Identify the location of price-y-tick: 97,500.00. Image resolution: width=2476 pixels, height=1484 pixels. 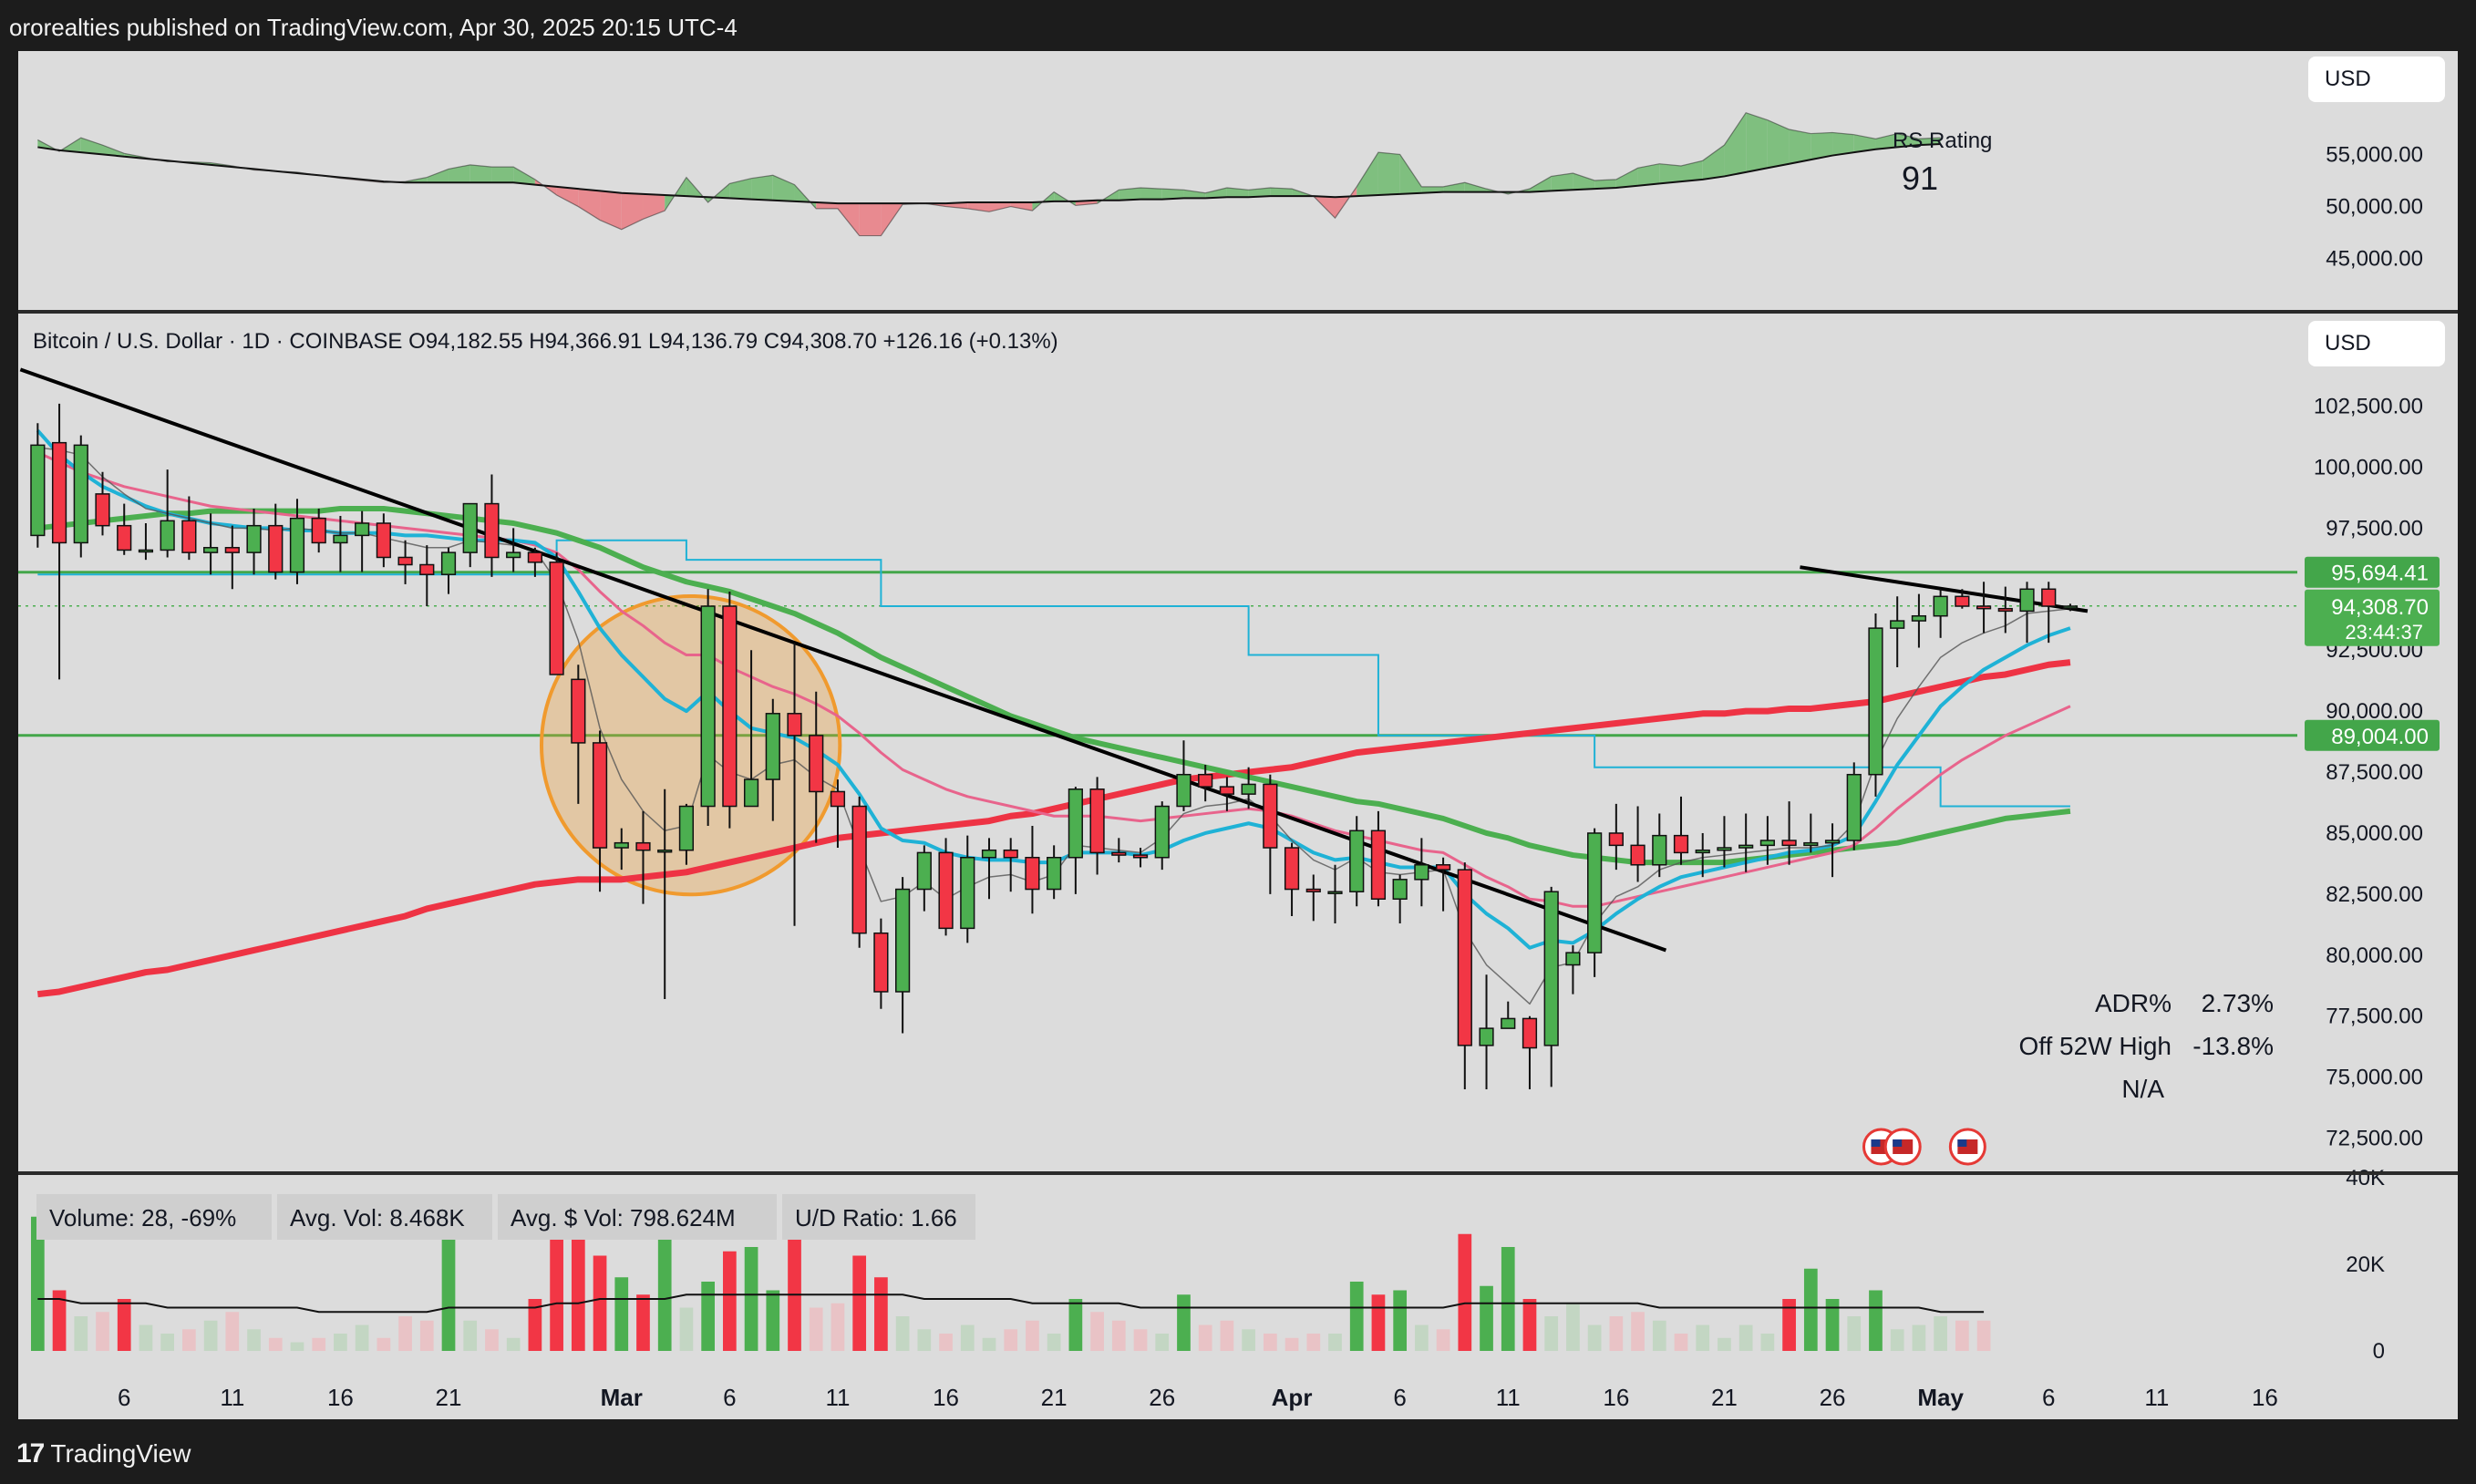
(2375, 528).